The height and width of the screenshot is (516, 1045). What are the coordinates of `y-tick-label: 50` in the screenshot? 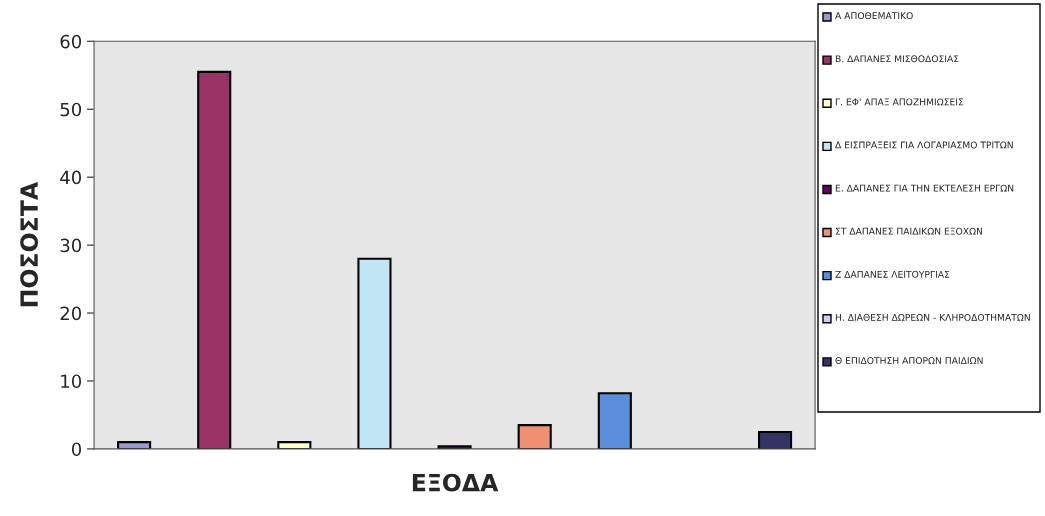 It's located at (71, 109).